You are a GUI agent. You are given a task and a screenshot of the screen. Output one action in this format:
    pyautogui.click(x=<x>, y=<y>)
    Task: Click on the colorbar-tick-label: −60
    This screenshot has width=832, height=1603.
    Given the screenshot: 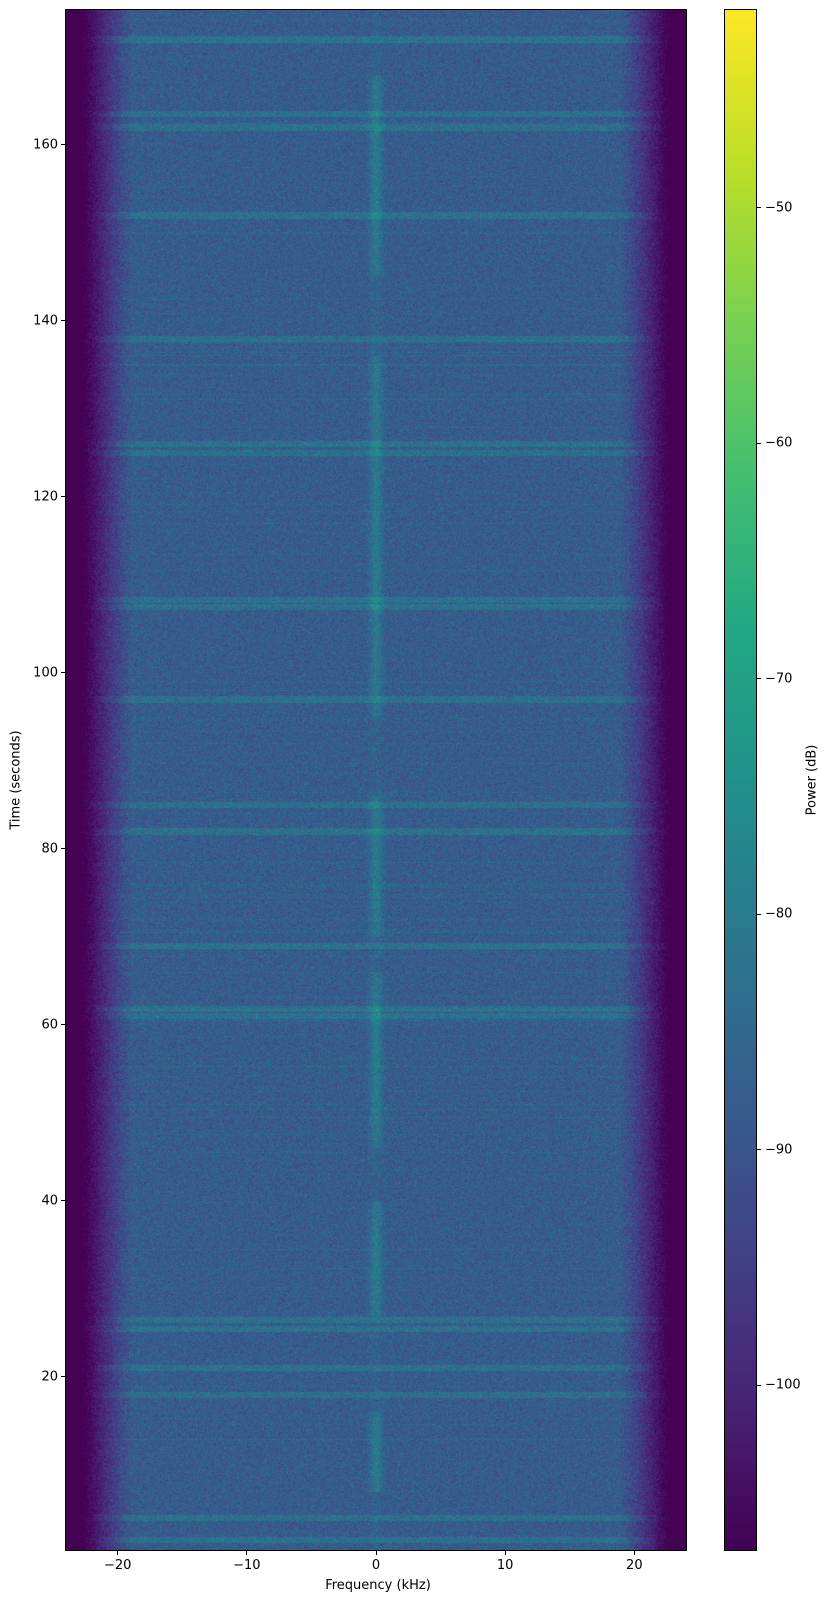 What is the action you would take?
    pyautogui.click(x=779, y=443)
    